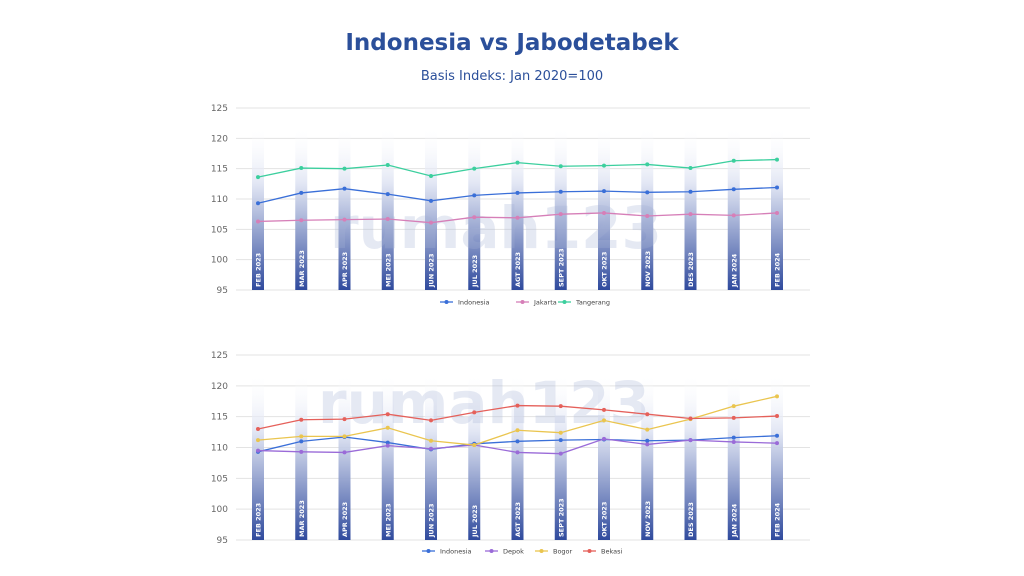  Describe the element at coordinates (605, 519) in the screenshot. I see `x-tick-label: OKT 2023` at that location.